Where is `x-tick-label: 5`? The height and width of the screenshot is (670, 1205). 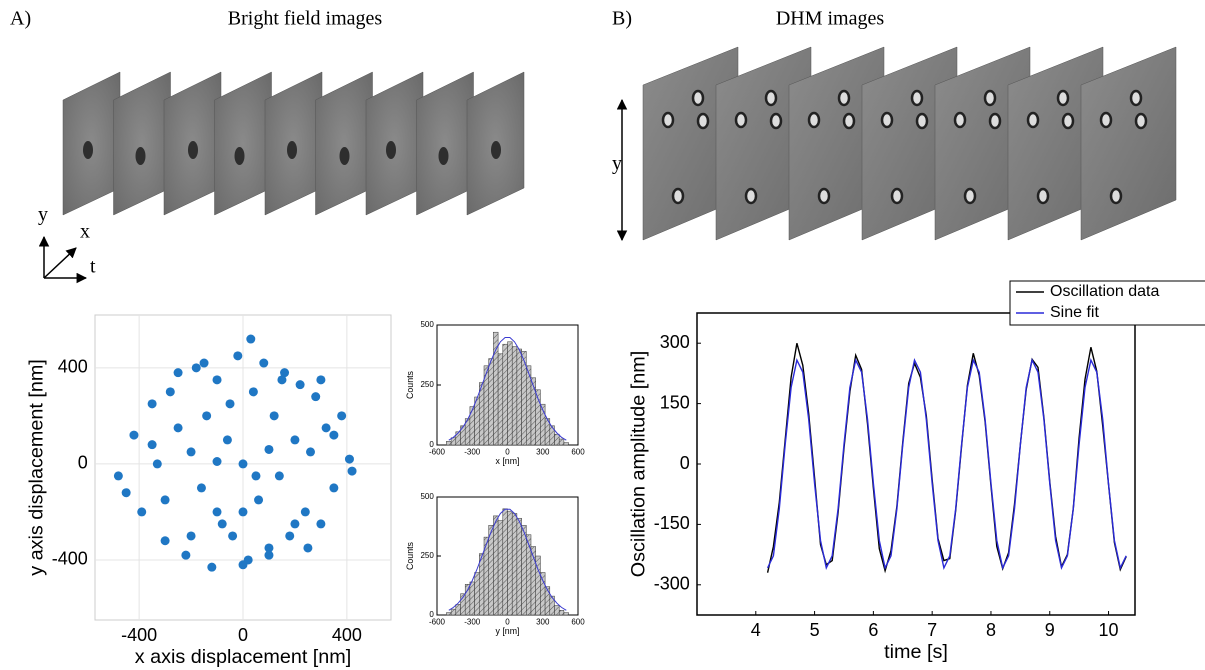 x-tick-label: 5 is located at coordinates (815, 630).